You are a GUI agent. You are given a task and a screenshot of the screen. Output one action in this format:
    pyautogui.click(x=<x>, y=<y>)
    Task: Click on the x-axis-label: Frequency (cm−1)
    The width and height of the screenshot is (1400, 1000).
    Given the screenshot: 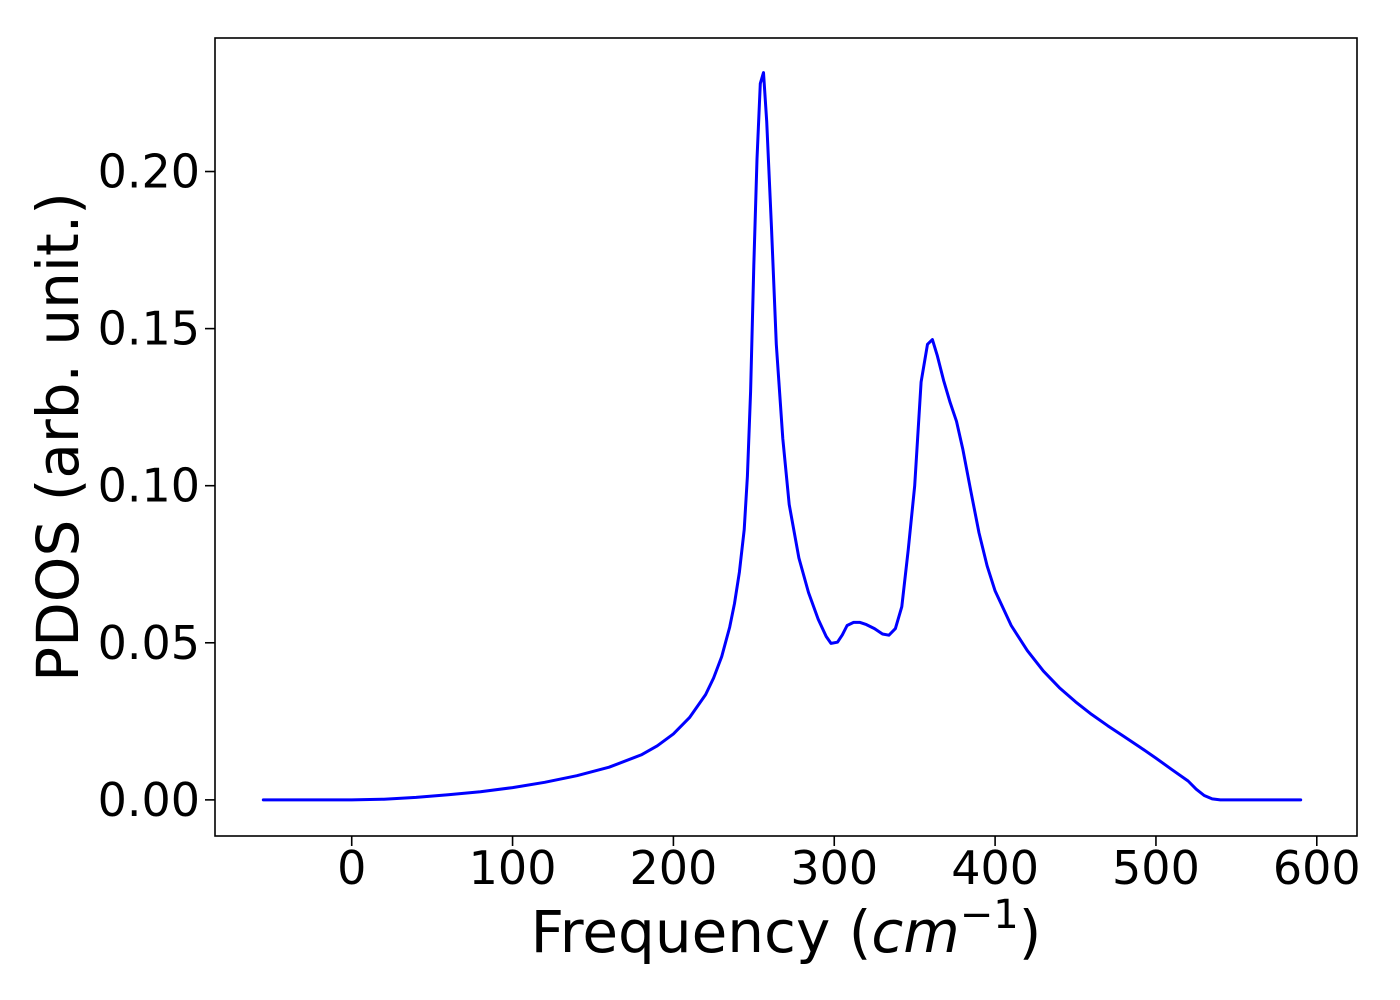 What is the action you would take?
    pyautogui.click(x=786, y=929)
    